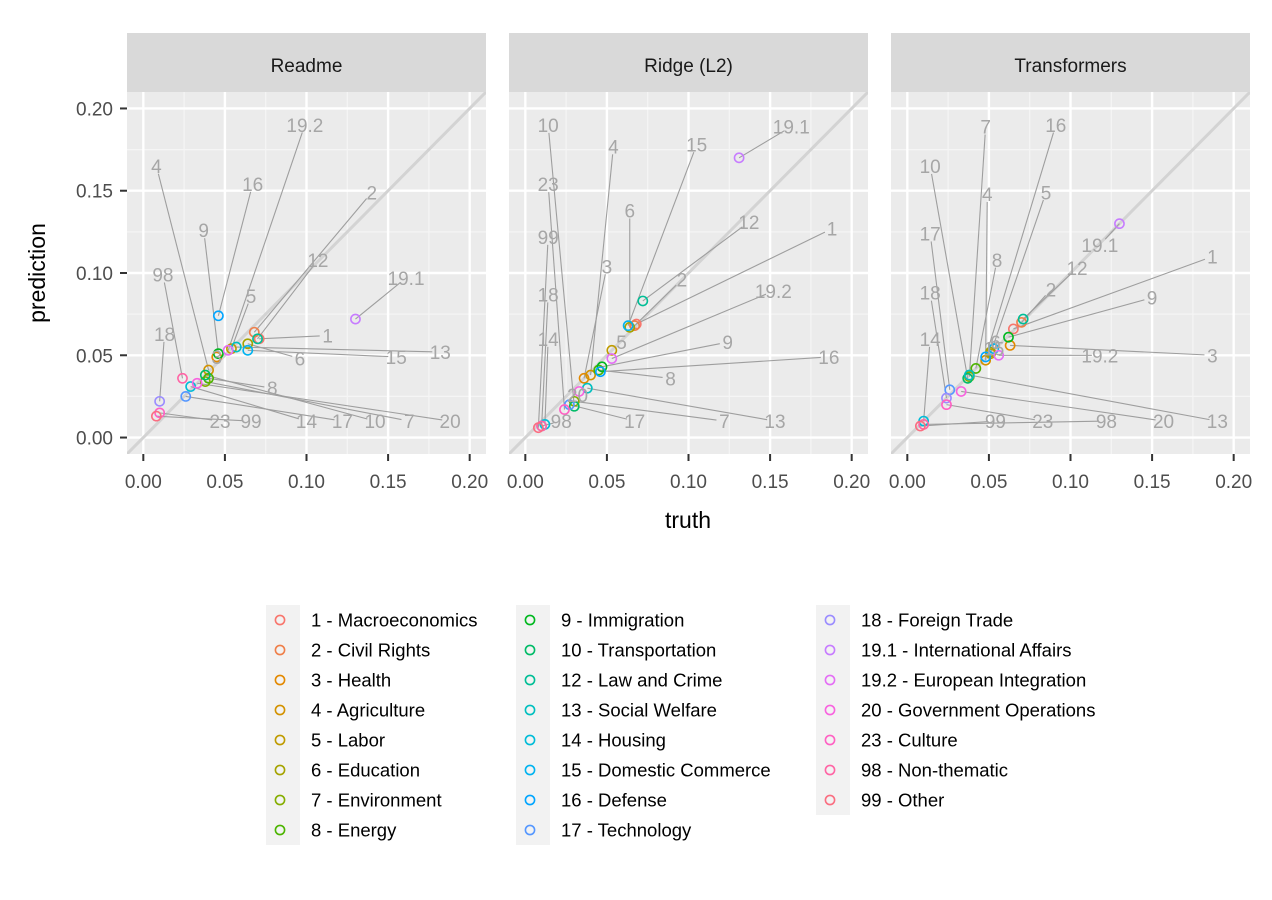  Describe the element at coordinates (351, 680) in the screenshot. I see `legend-label: 3 - Health` at that location.